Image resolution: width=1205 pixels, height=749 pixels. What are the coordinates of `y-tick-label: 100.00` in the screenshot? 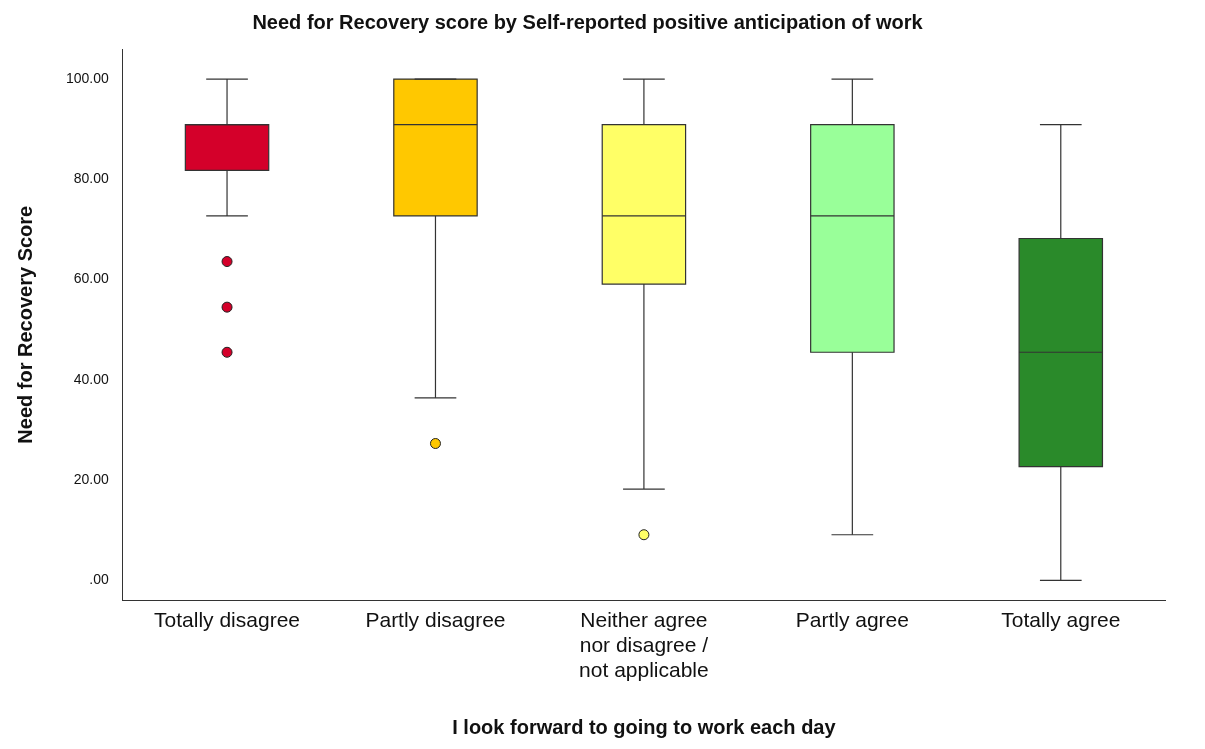 It's located at (87, 77).